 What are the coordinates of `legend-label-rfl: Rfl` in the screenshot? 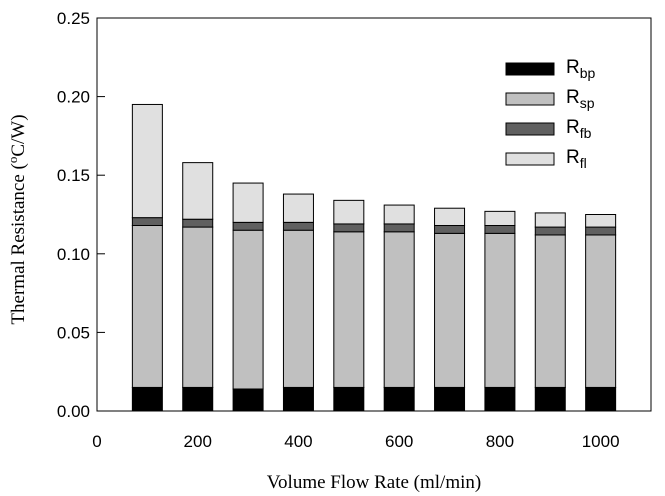 It's located at (576, 159).